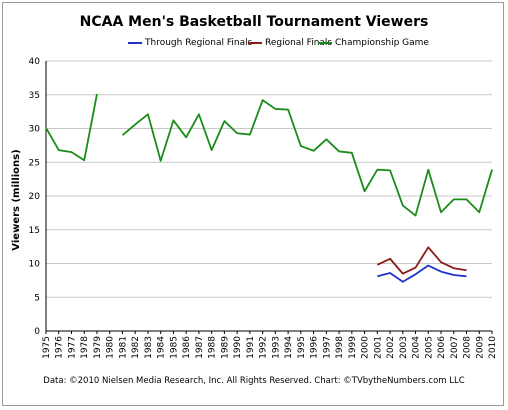  Describe the element at coordinates (238, 347) in the screenshot. I see `x-tick-label: 1990` at that location.